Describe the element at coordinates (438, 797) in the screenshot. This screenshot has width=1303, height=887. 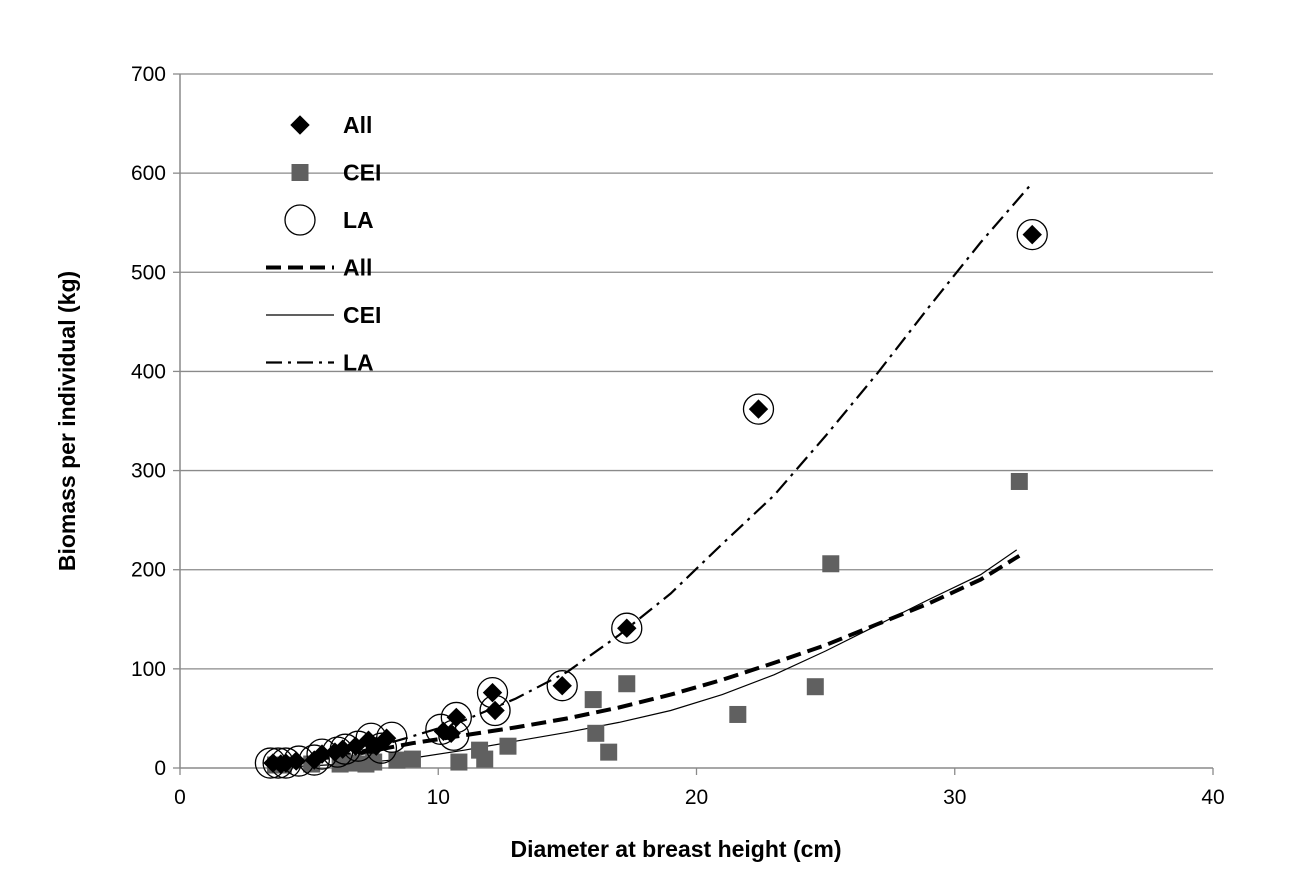
I see `x-tick-label-10: 10` at that location.